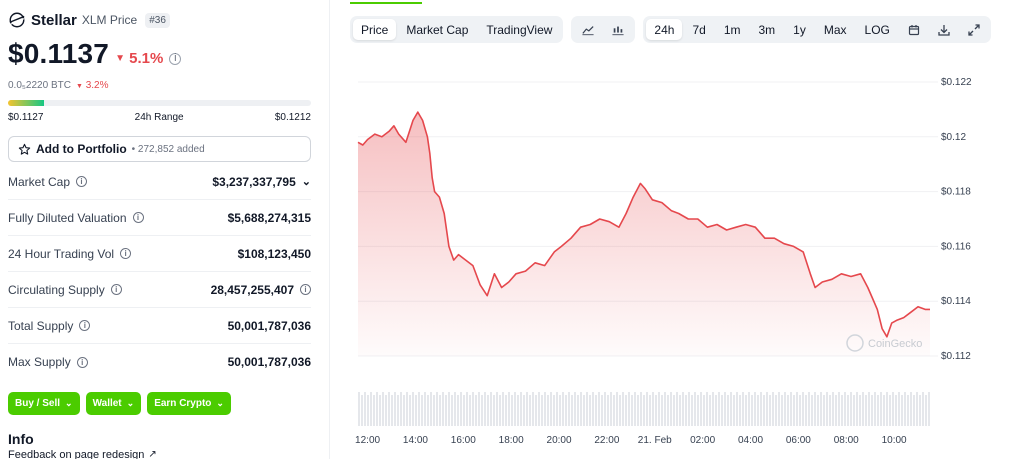 The width and height of the screenshot is (1024, 459). What do you see at coordinates (855, 343) in the screenshot?
I see `coingecko-logo-icon` at bounding box center [855, 343].